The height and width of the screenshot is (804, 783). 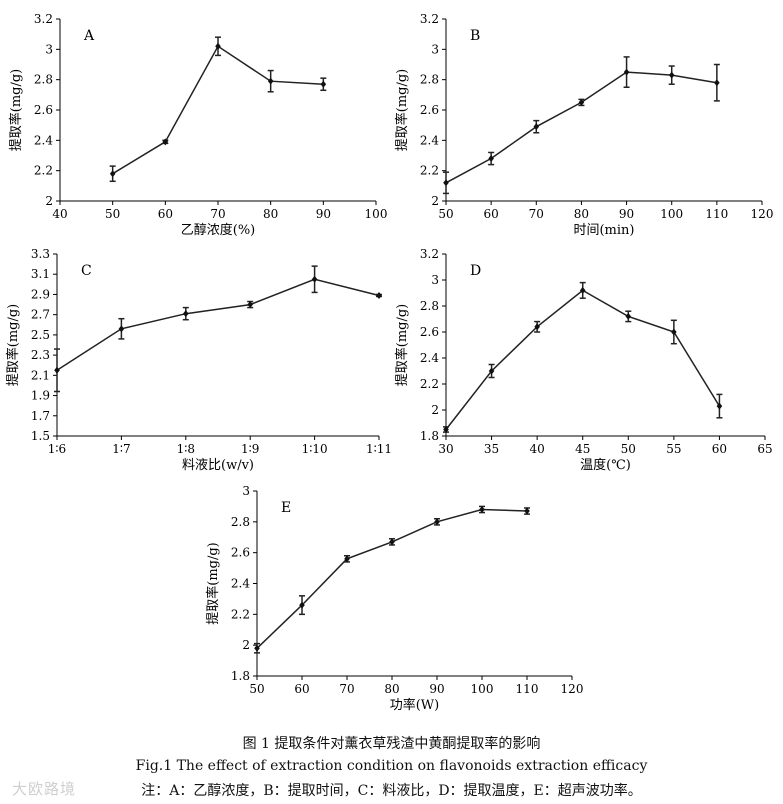 What do you see at coordinates (218, 230) in the screenshot?
I see `x-axis-label-a: 乙醇浓度(%)` at bounding box center [218, 230].